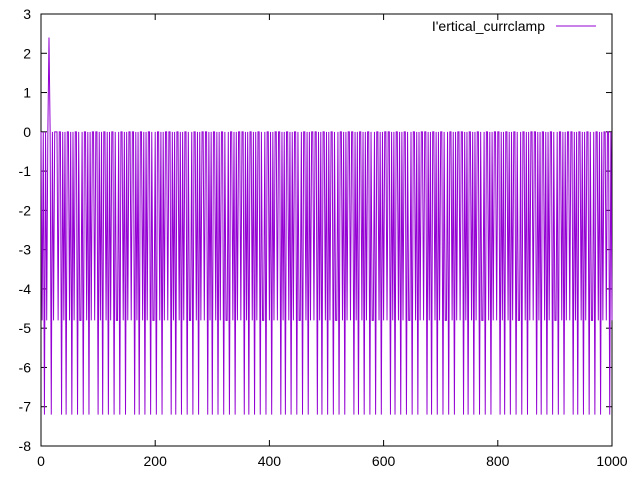 The height and width of the screenshot is (480, 640). I want to click on x-tick-label: 1000, so click(611, 461).